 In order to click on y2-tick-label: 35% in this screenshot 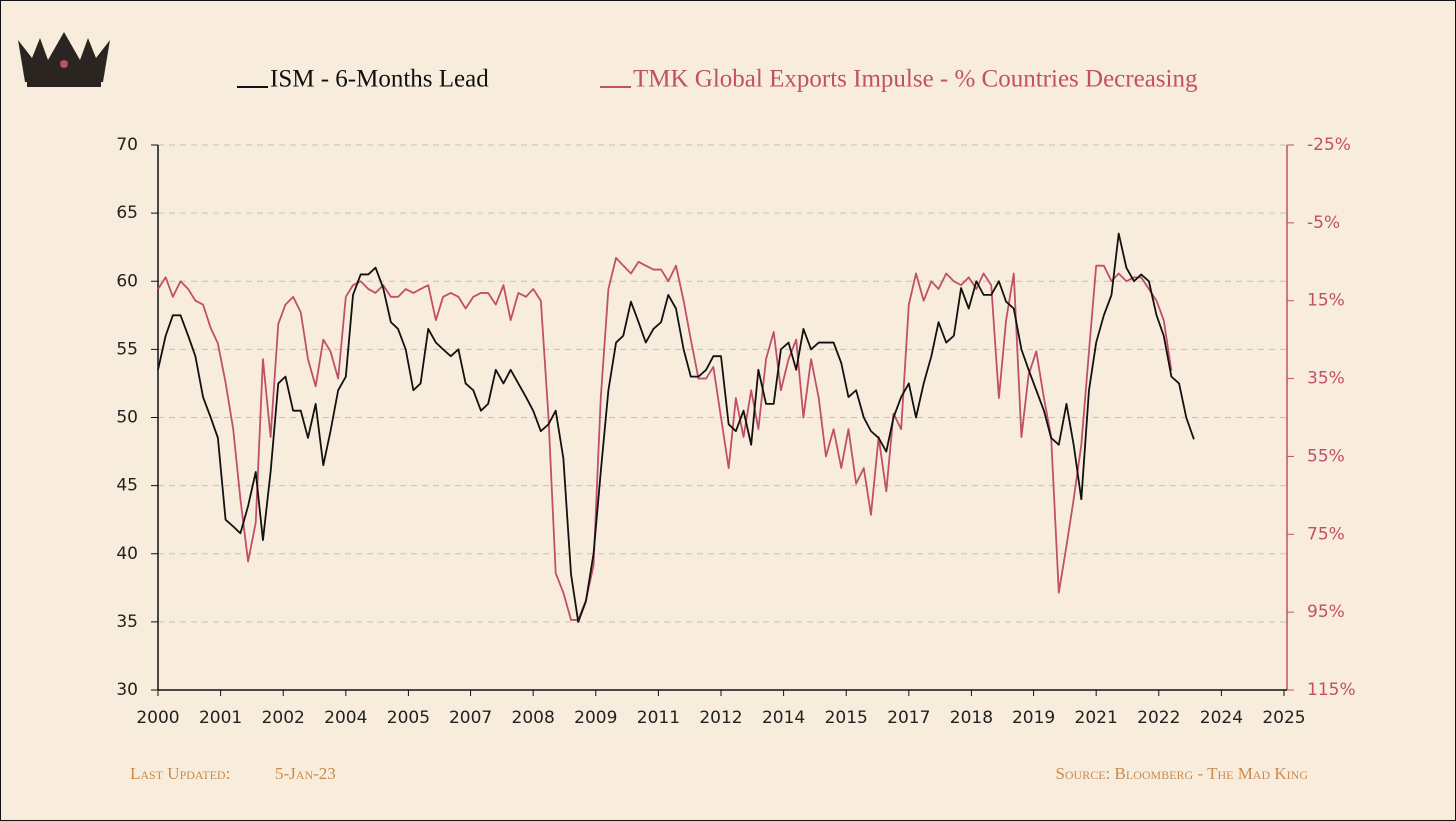, I will do `click(1326, 379)`.